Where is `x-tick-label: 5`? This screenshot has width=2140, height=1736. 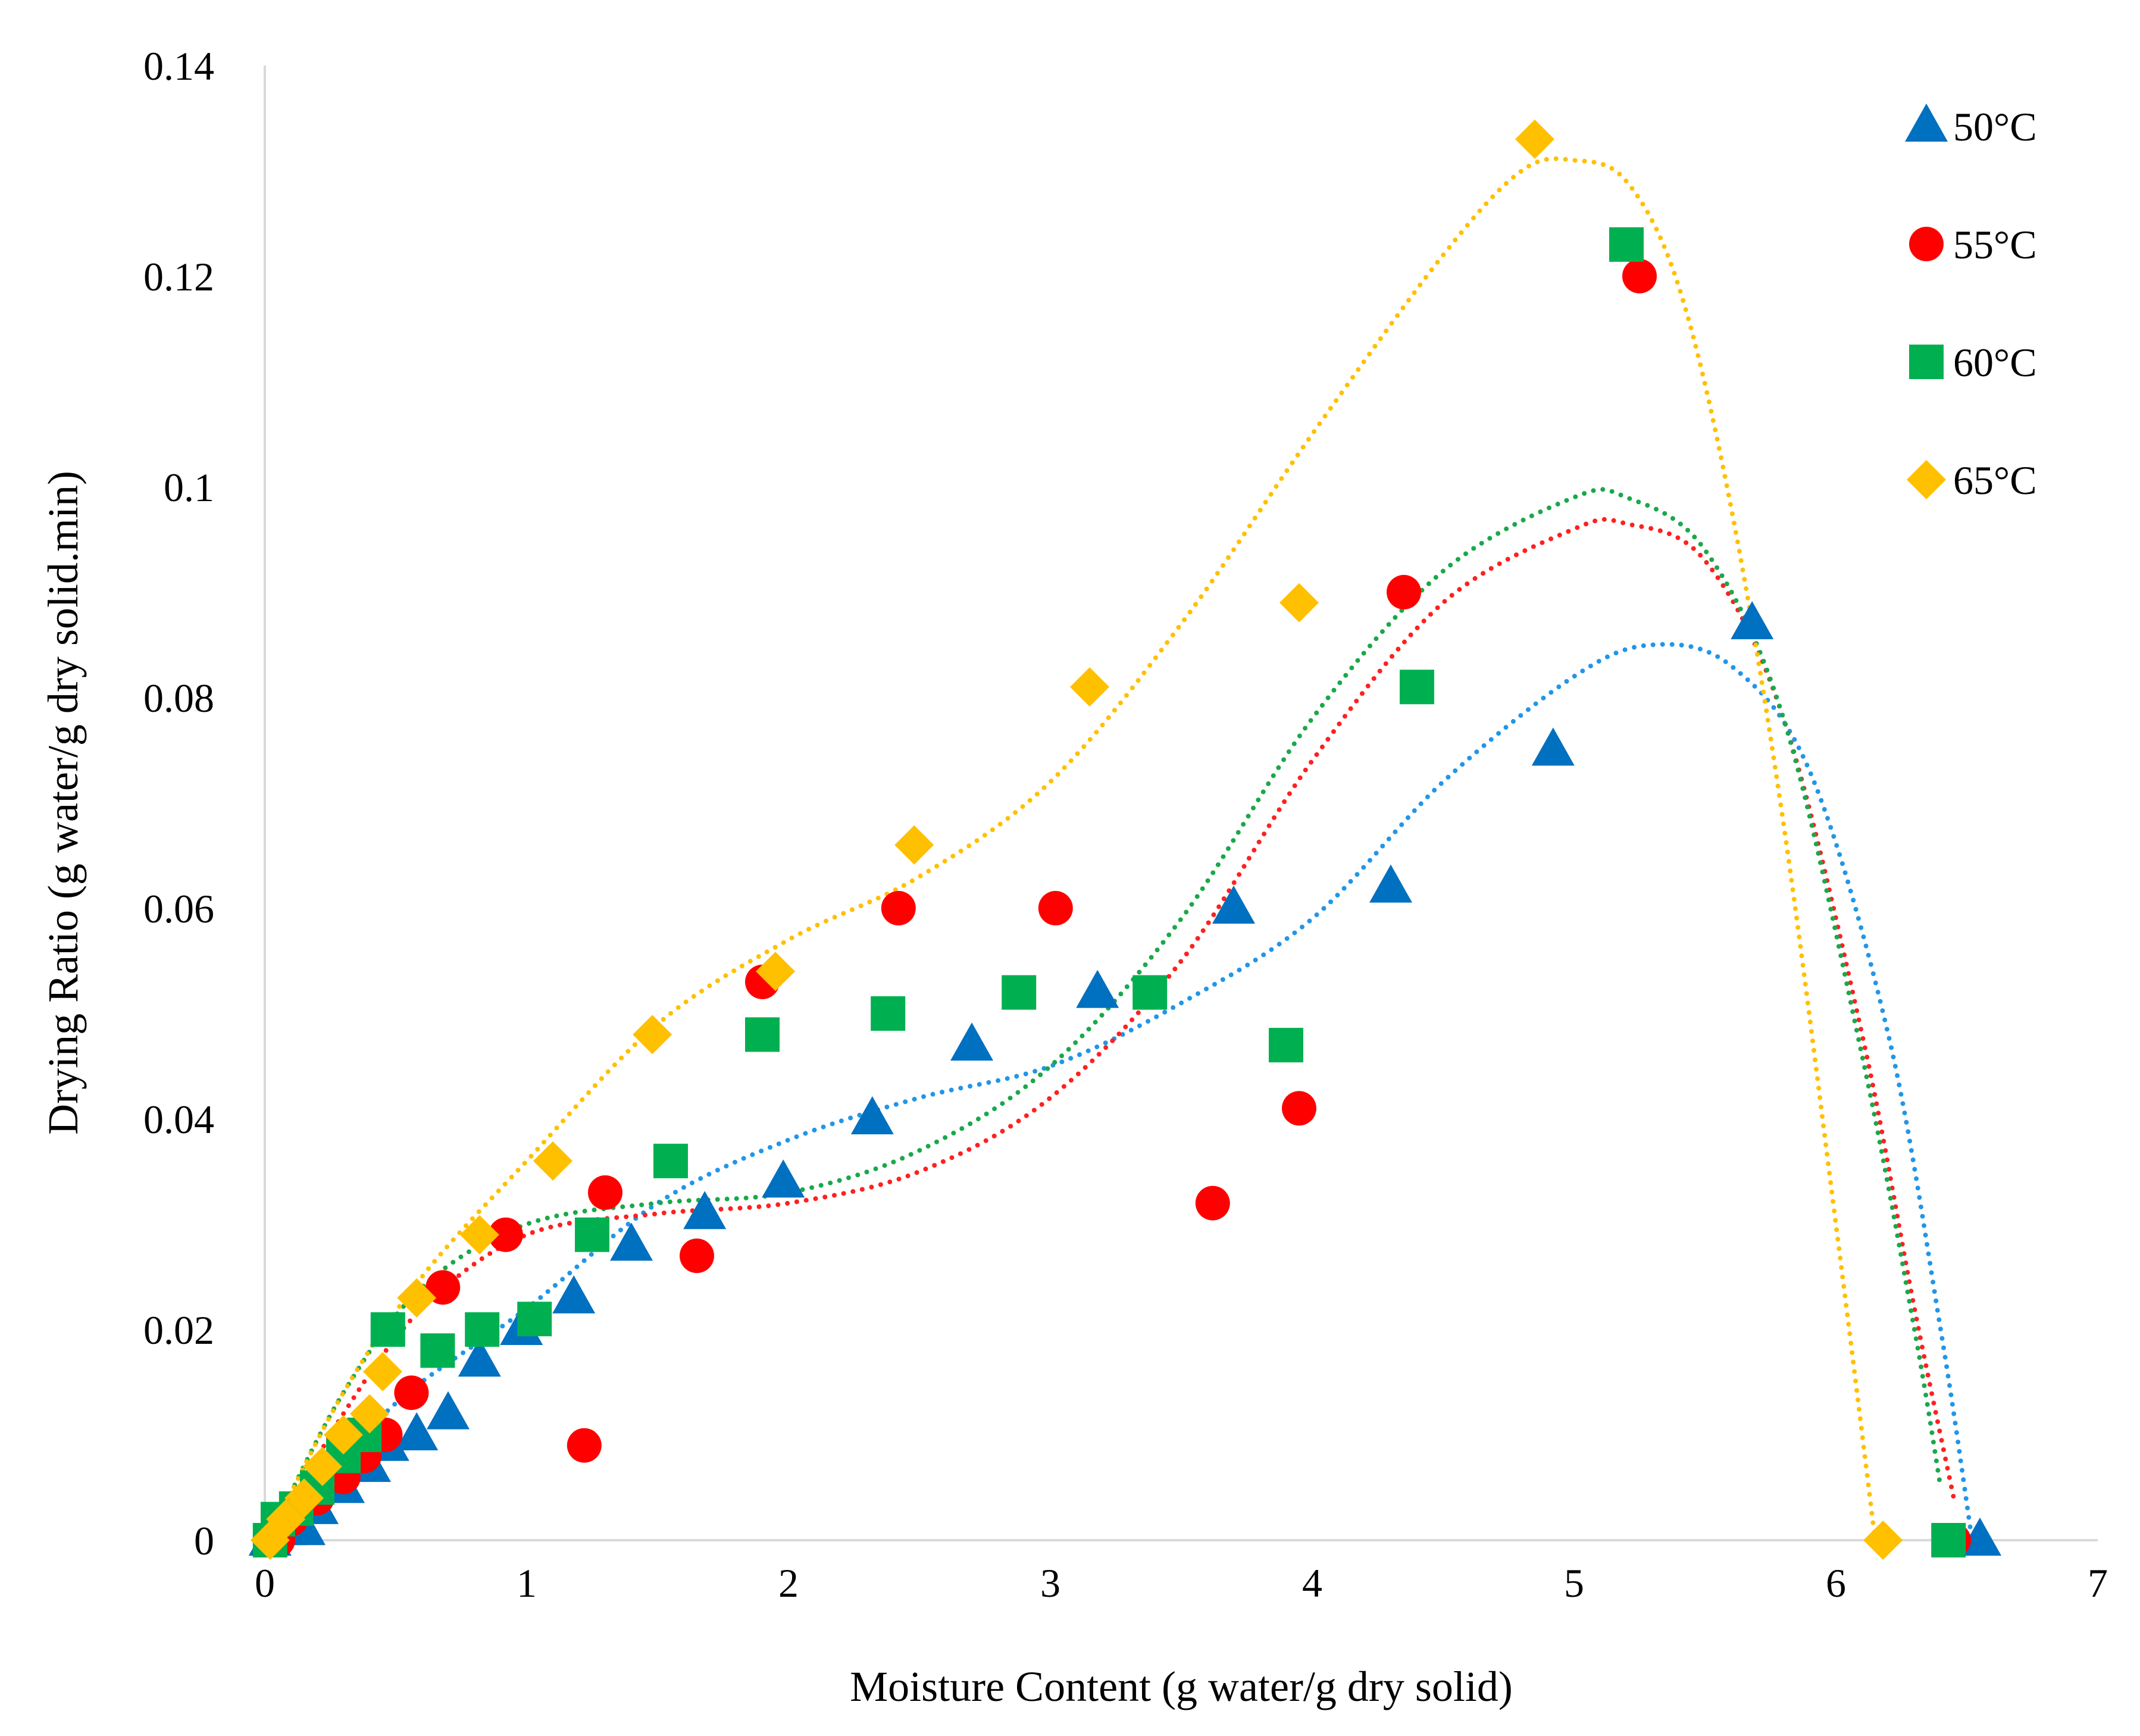
x-tick-label: 5 is located at coordinates (1574, 1583).